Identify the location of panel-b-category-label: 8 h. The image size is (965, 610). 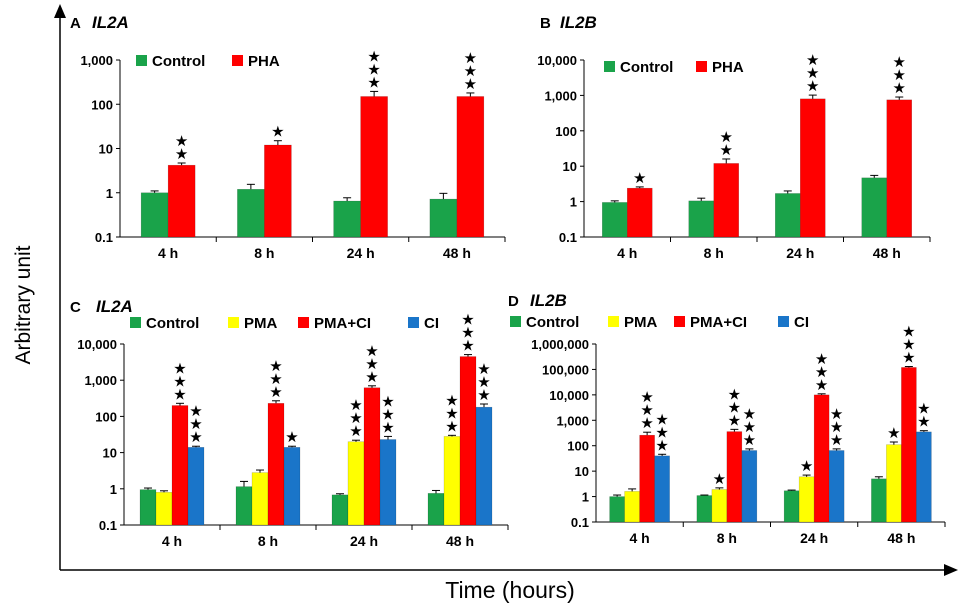
(714, 253).